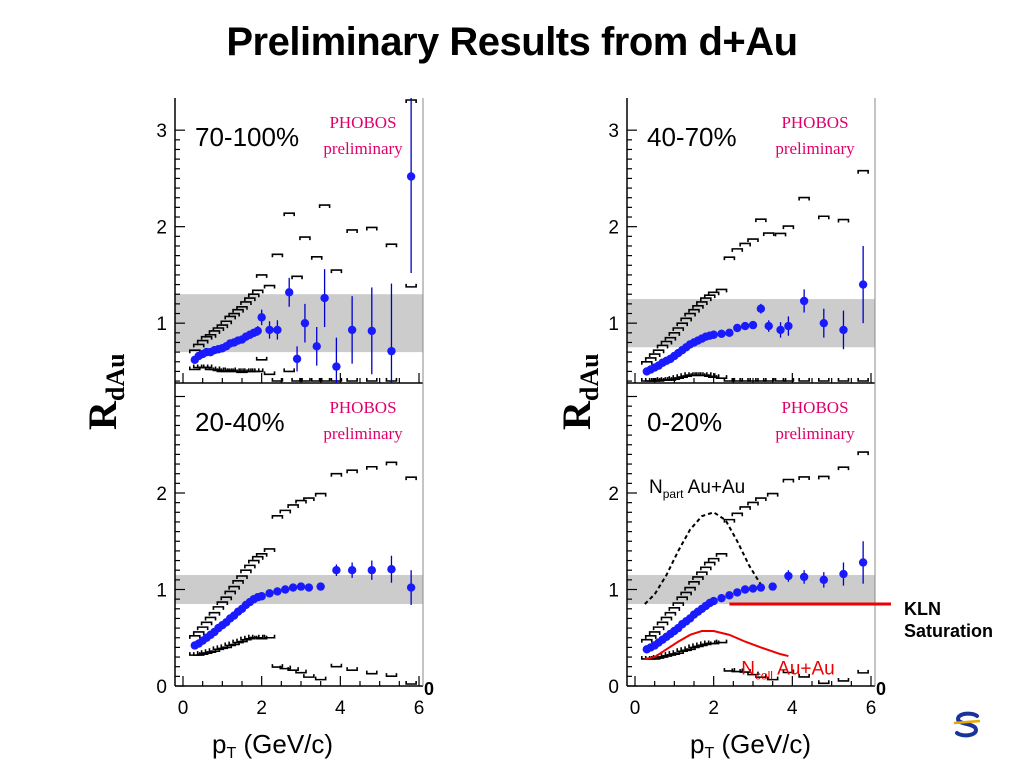  I want to click on centrality-label: 40-70%, so click(692, 137).